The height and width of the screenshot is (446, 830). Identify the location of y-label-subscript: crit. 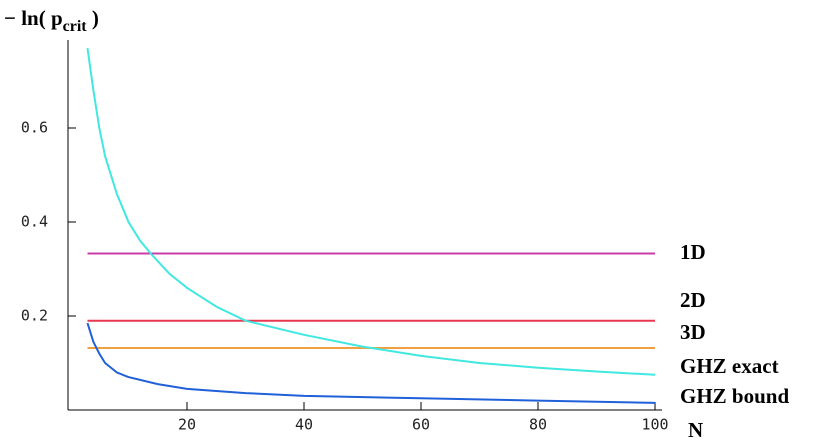
(75, 26).